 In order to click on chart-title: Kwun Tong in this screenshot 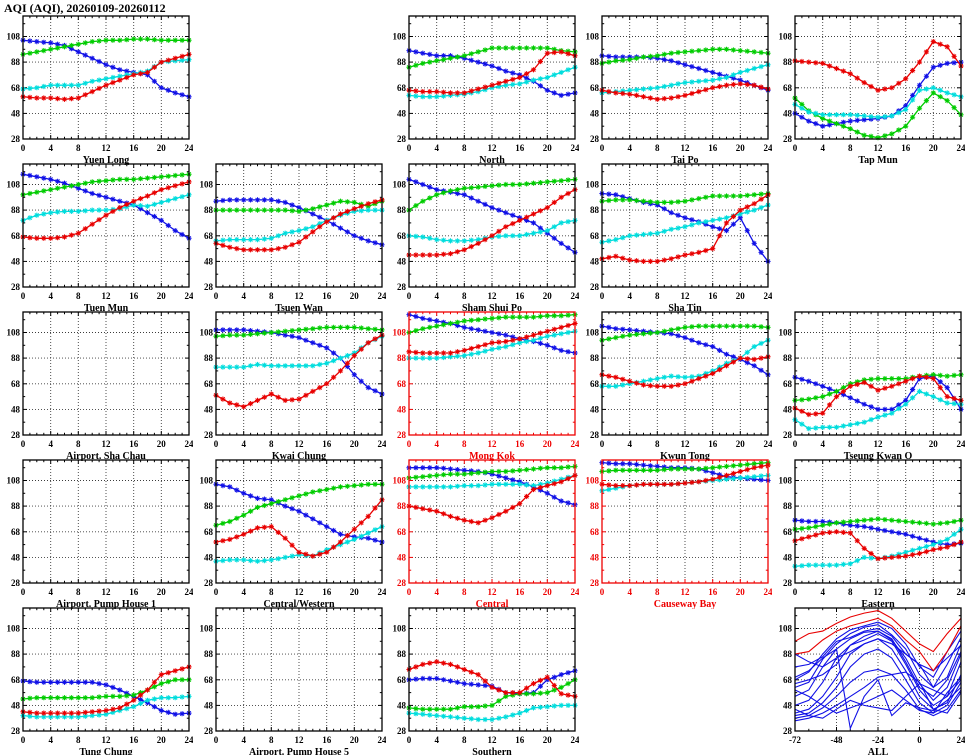, I will do `click(685, 456)`.